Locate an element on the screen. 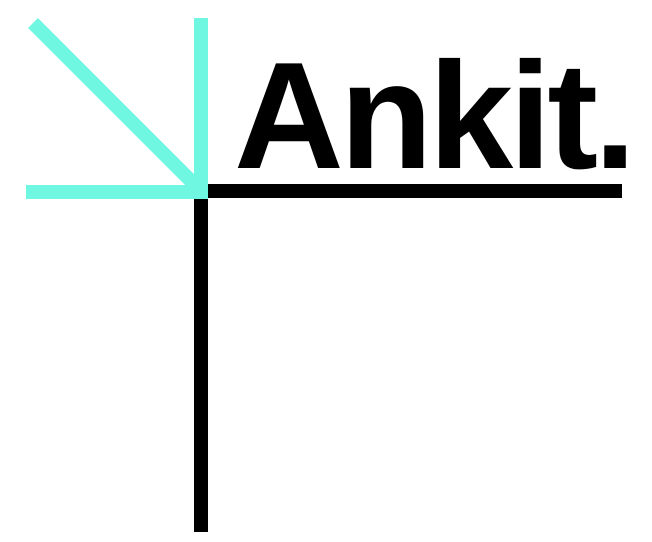  vertical-rule is located at coordinates (201, 358).